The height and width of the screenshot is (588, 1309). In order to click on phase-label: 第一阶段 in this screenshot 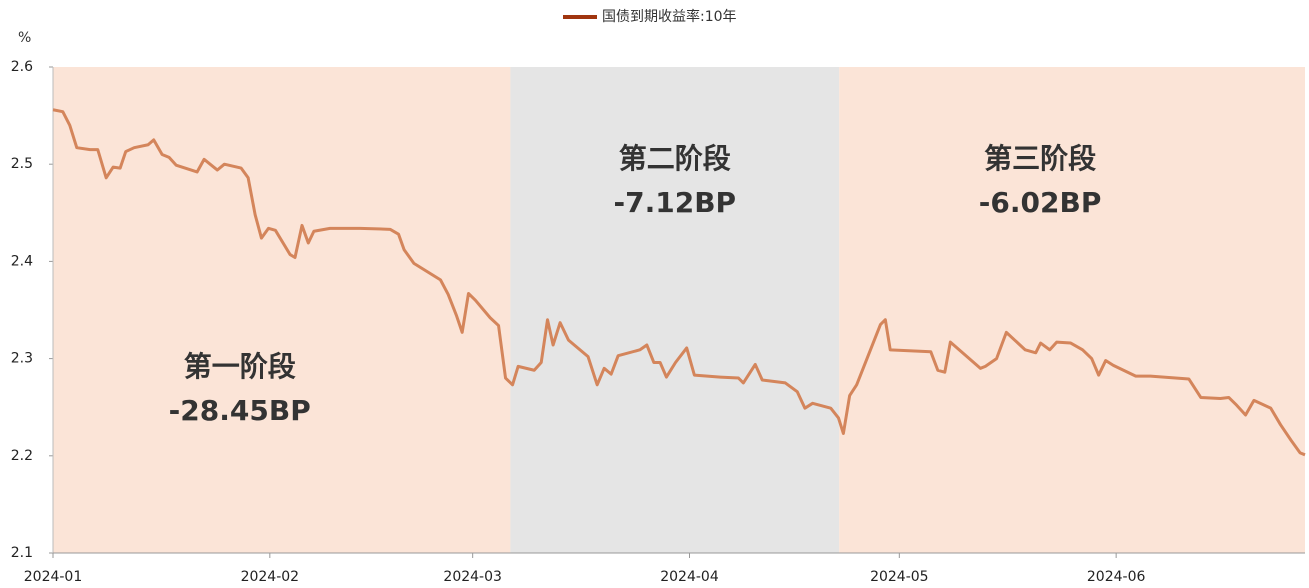, I will do `click(240, 366)`.